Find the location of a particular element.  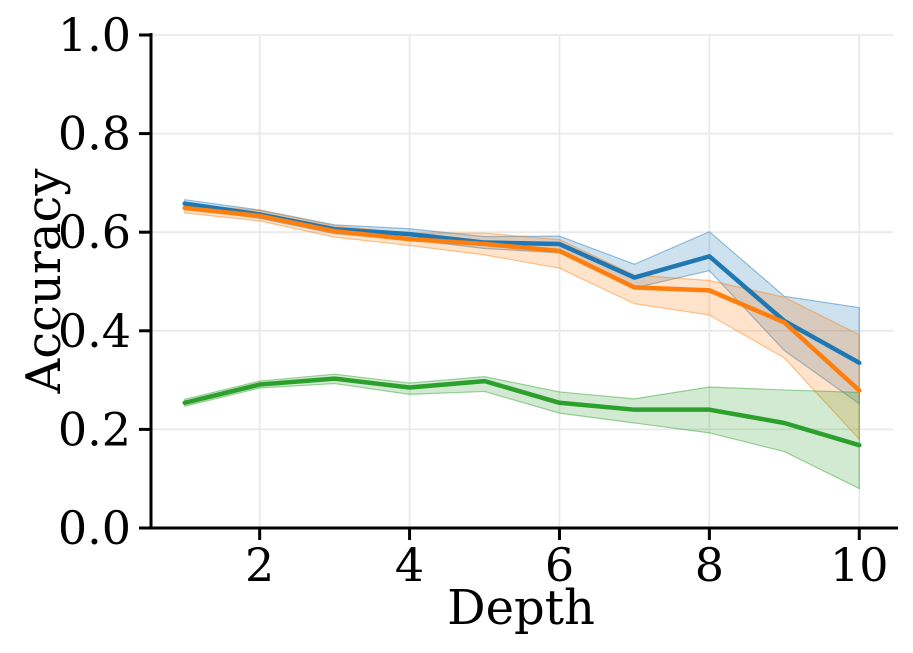

x-axis-label: Depth is located at coordinates (521, 608).